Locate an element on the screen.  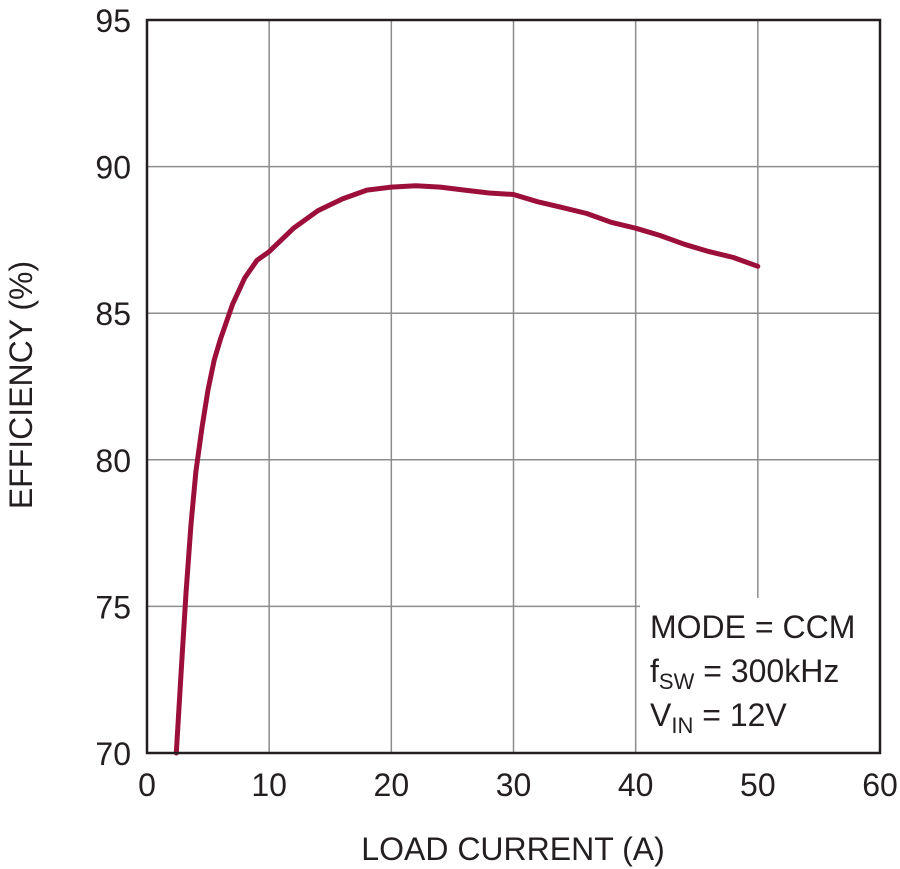
y-tick-label: 75 is located at coordinates (113, 607).